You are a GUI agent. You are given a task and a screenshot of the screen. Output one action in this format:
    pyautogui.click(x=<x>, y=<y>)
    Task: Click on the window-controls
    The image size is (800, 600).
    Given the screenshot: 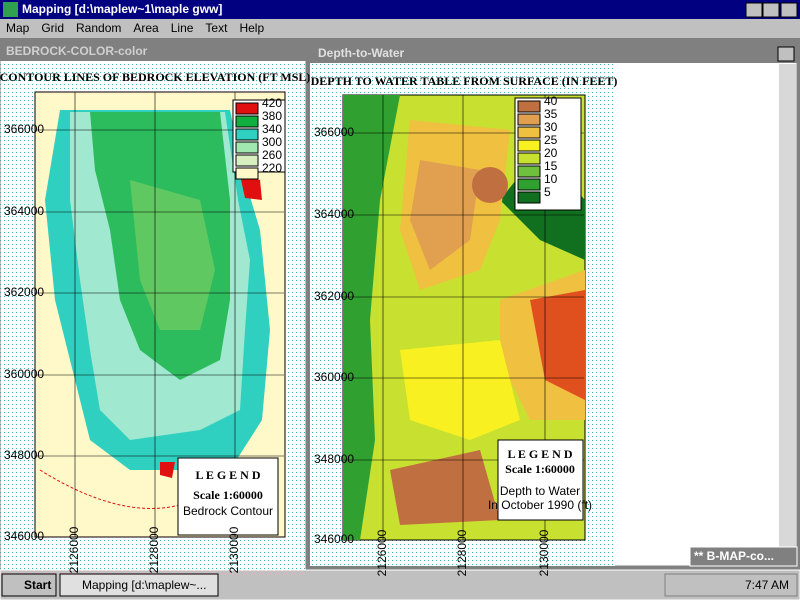 What is the action you would take?
    pyautogui.click(x=771, y=10)
    